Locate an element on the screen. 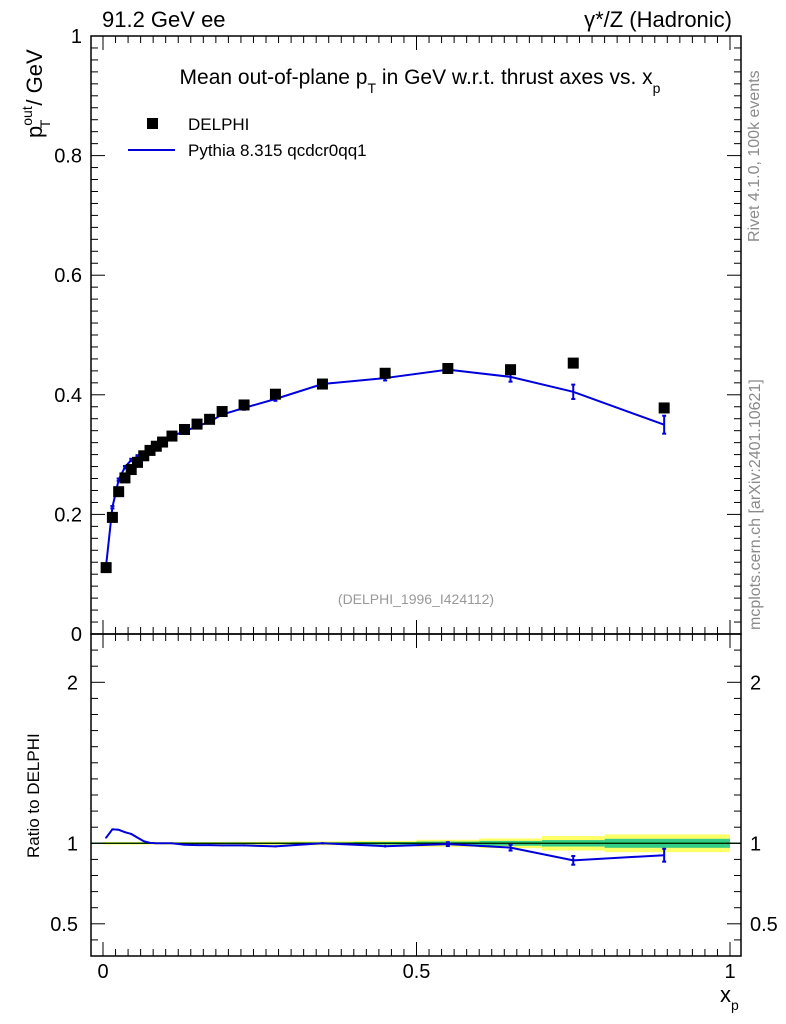 The height and width of the screenshot is (1024, 786). x-tick-label: 1 is located at coordinates (729, 972).